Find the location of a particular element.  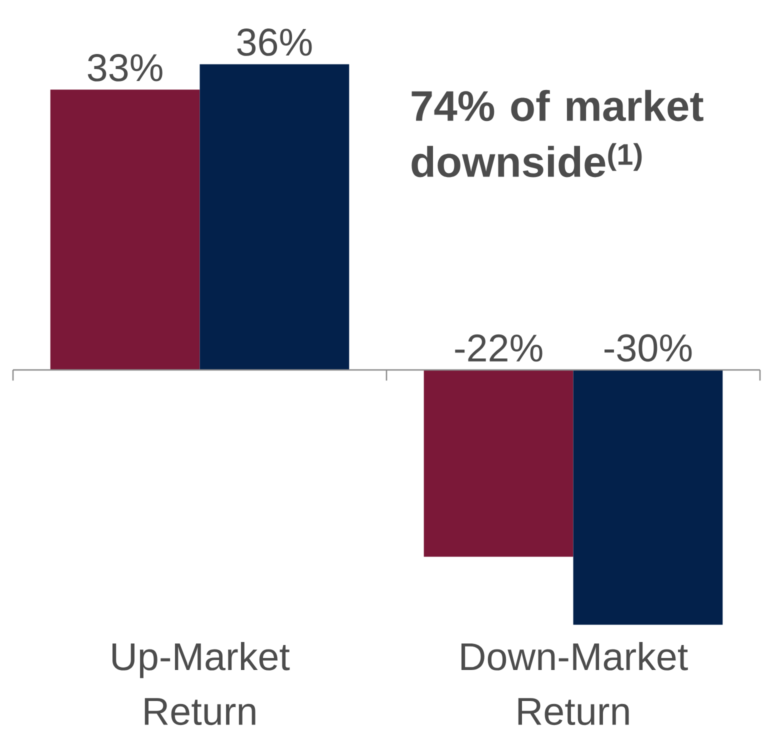

data-label: 36% is located at coordinates (274, 42).